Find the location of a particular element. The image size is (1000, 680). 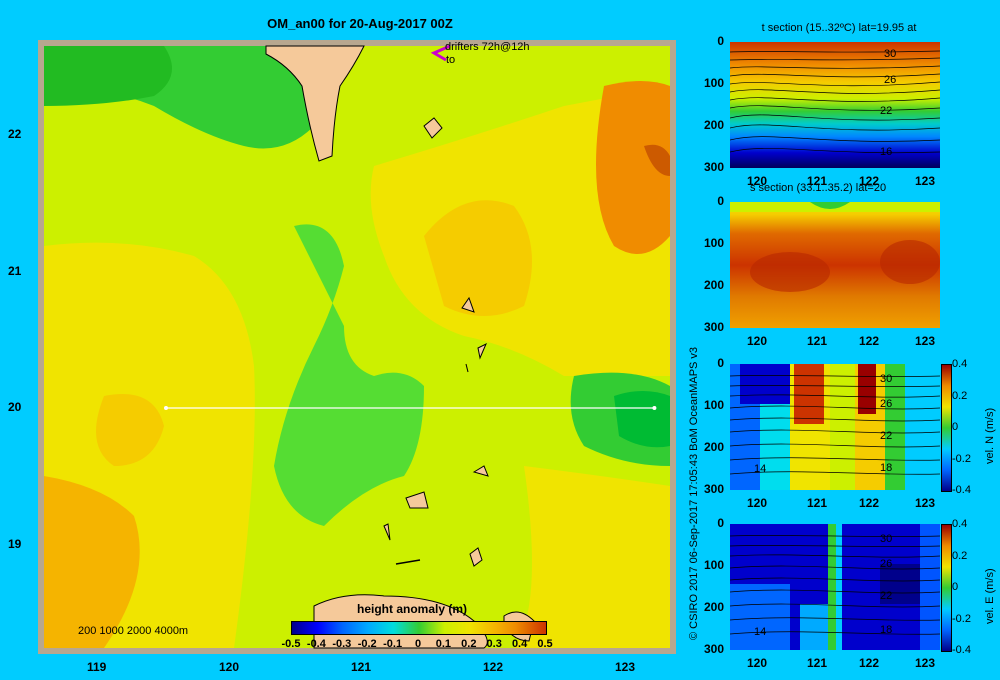

anomaly-zone-northeast-max is located at coordinates (657, 160).